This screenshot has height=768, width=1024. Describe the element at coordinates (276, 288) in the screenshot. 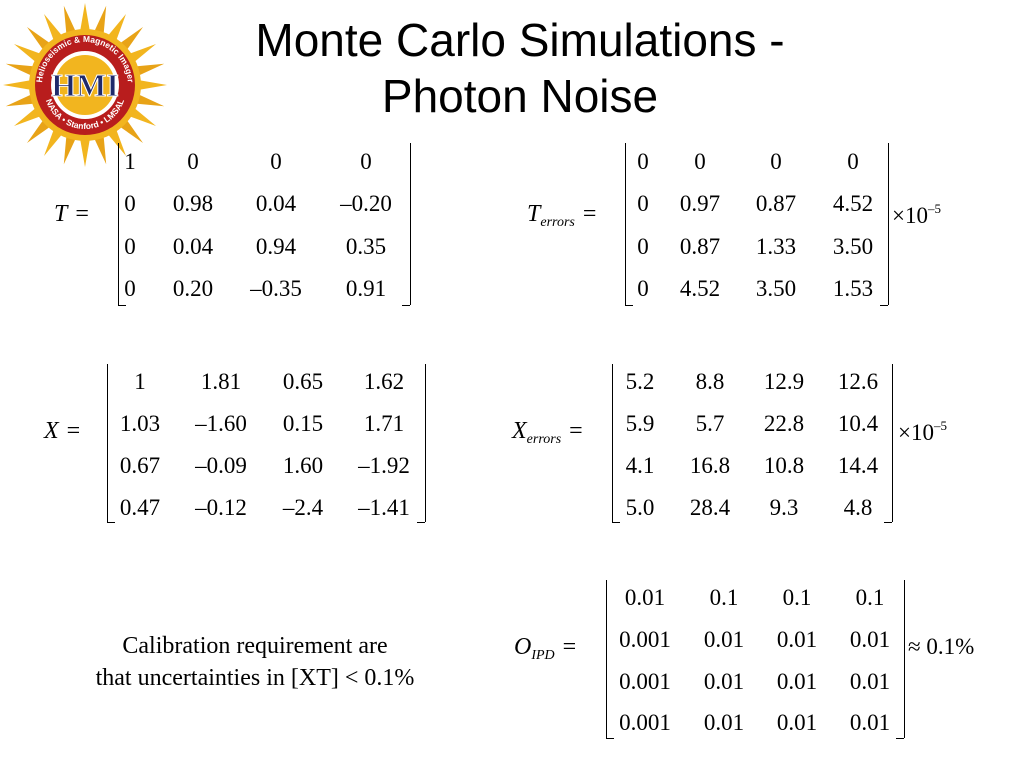

I see `matrix-cell: –0.35` at that location.